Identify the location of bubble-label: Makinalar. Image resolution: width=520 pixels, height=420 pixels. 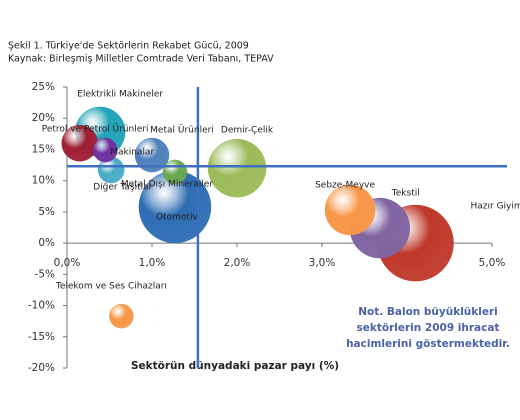
(132, 153).